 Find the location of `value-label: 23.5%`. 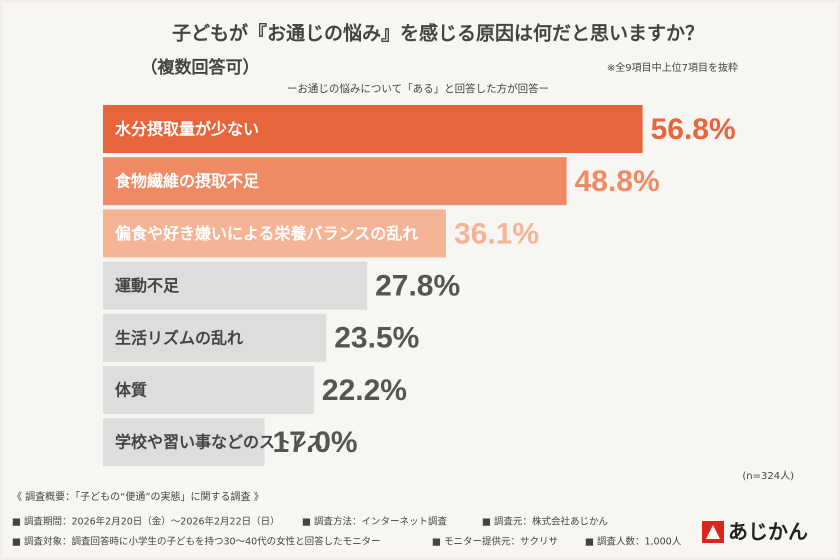

value-label: 23.5% is located at coordinates (376, 338).